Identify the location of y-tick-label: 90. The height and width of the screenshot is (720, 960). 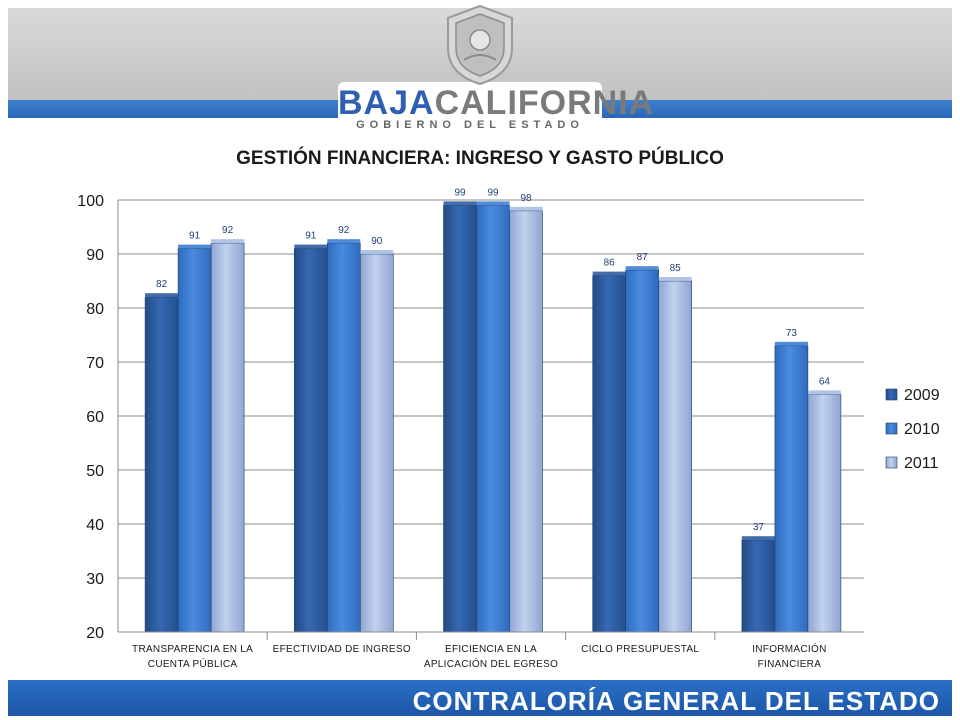
(95, 255).